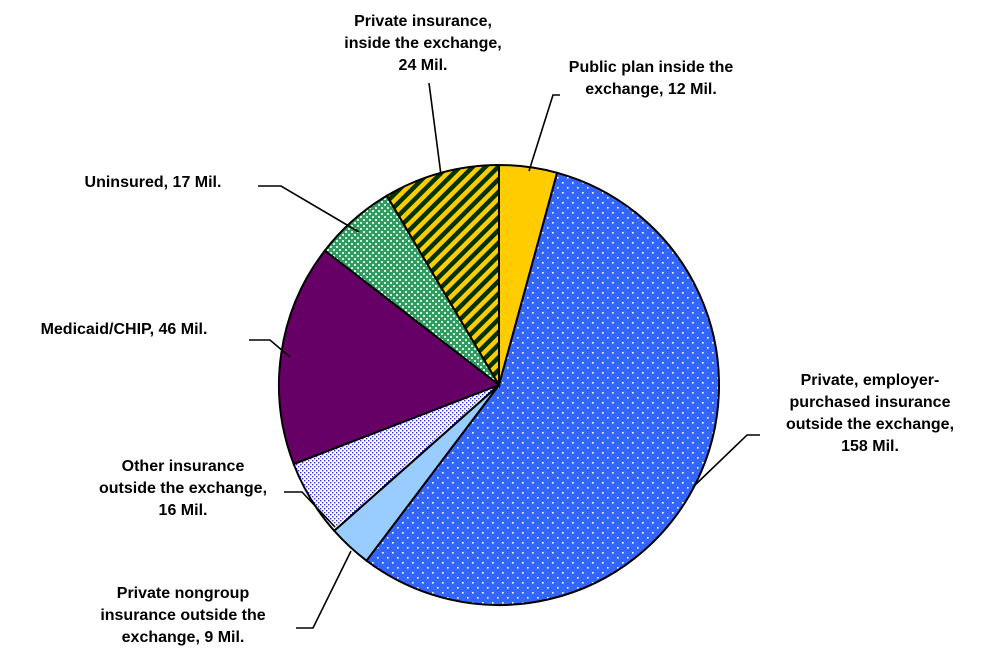 The image size is (989, 656). Describe the element at coordinates (183, 593) in the screenshot. I see `slice-label-line: Private nongroup` at that location.